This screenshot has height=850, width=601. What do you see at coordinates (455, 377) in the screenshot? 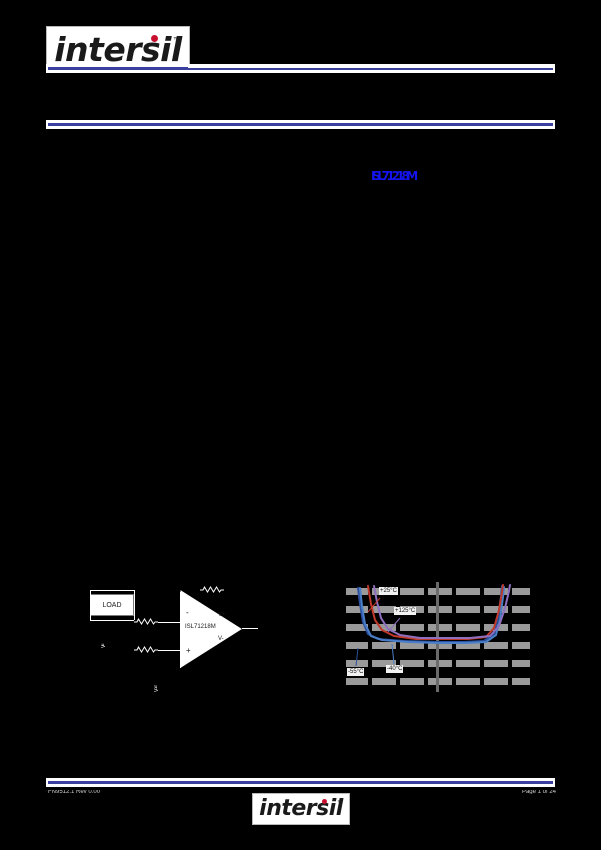
I see `applications-text-block` at bounding box center [455, 377].